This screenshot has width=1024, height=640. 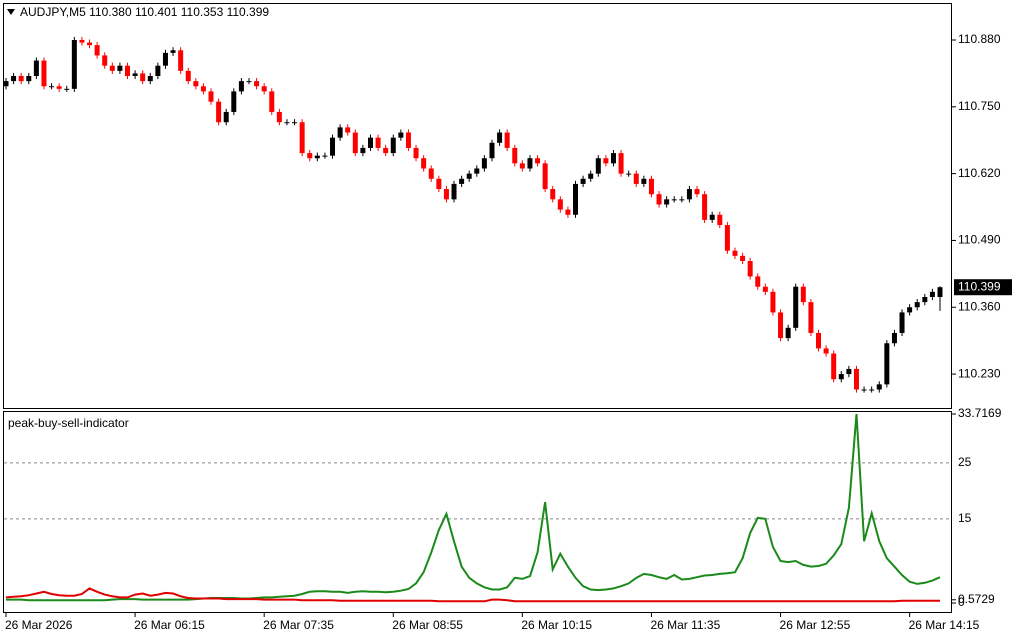 I want to click on x-tick-label: 26 Mar 14:15, so click(x=944, y=625).